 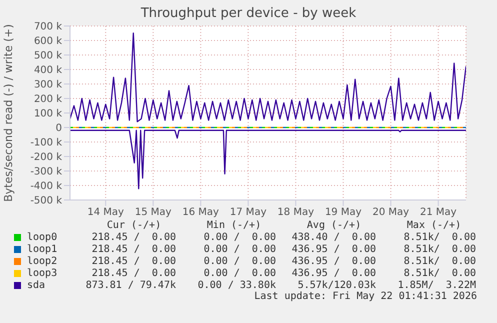 I want to click on chart-title: Throughput per device - by week, so click(x=249, y=13).